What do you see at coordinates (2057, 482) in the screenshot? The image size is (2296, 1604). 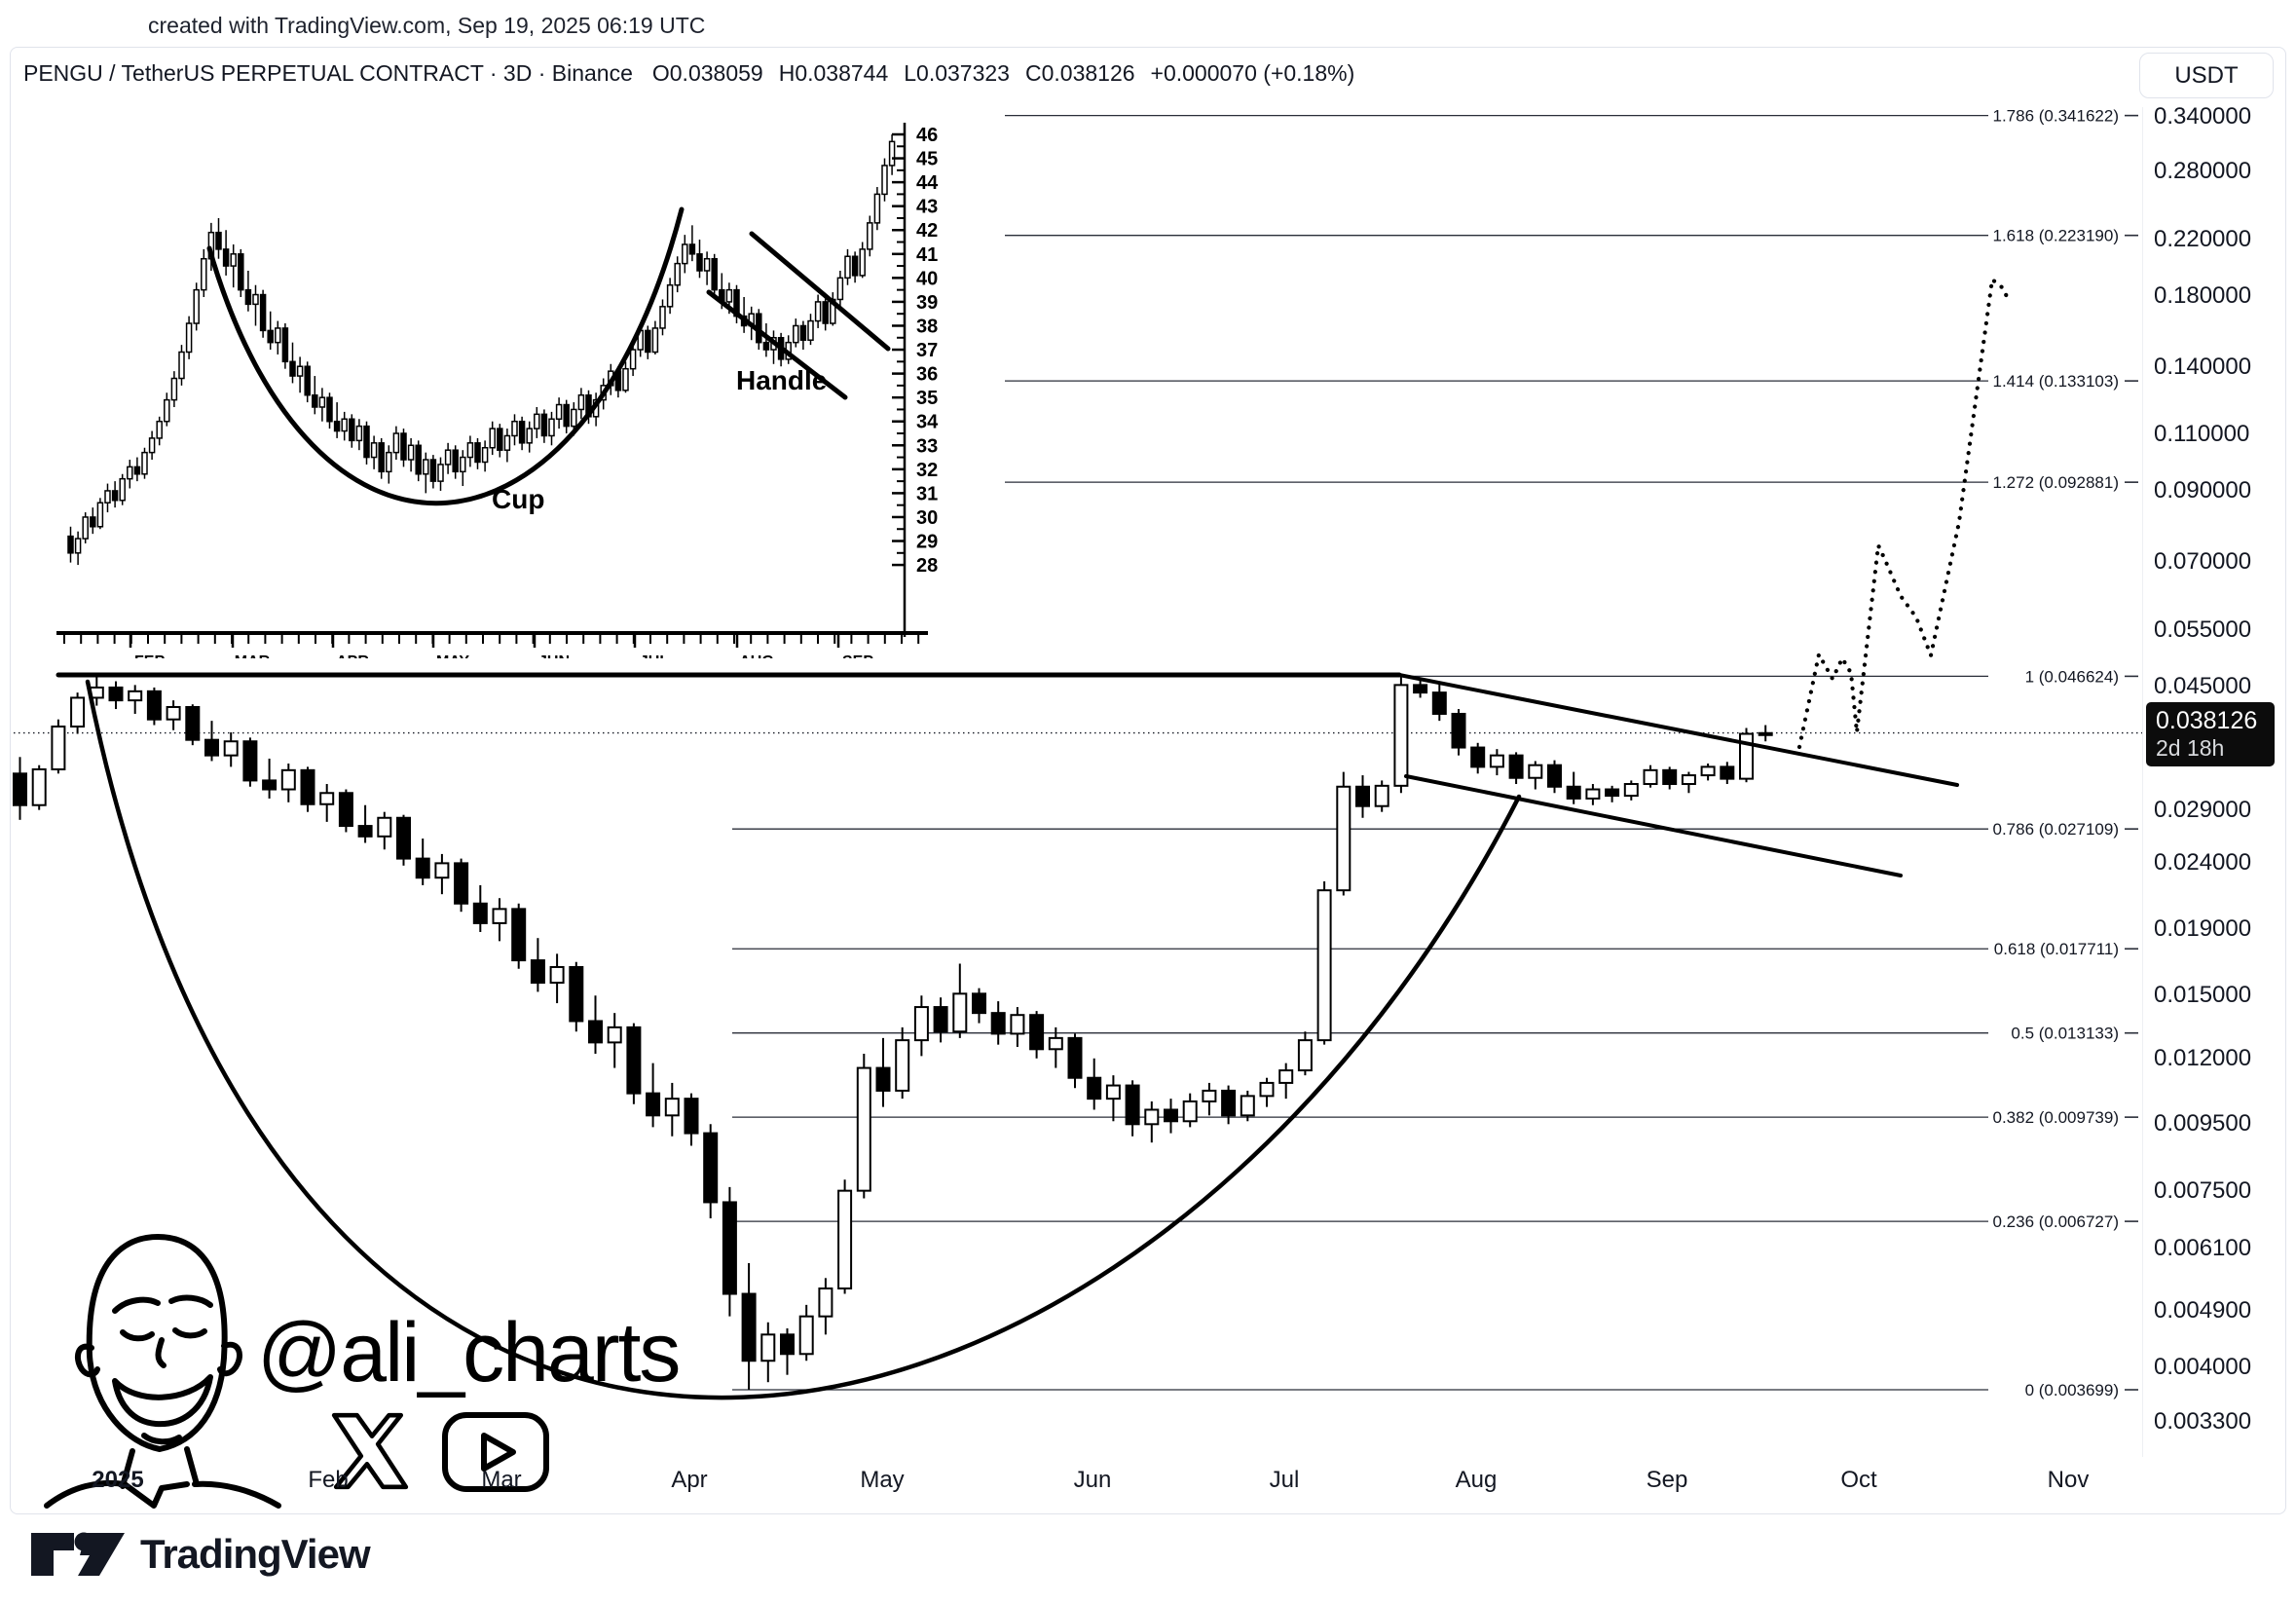 I see `fib-level-label: 1.272 (0.092881)` at bounding box center [2057, 482].